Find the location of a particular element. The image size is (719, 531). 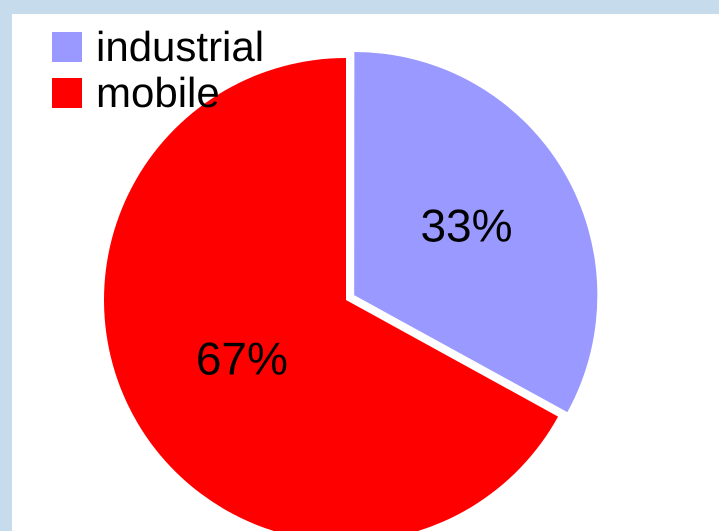

legend-label: industrial is located at coordinates (180, 46).